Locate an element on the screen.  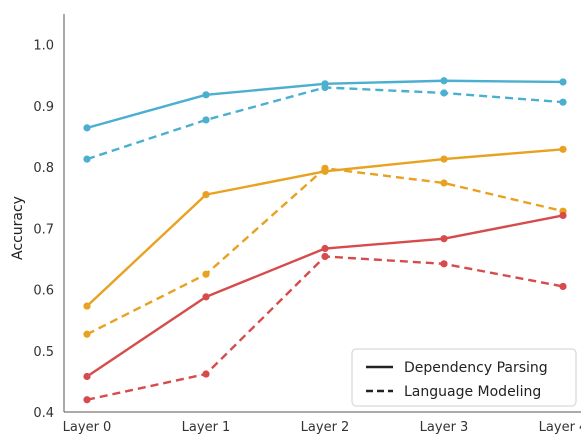
y-tick-label: 0.9 is located at coordinates (43, 107).